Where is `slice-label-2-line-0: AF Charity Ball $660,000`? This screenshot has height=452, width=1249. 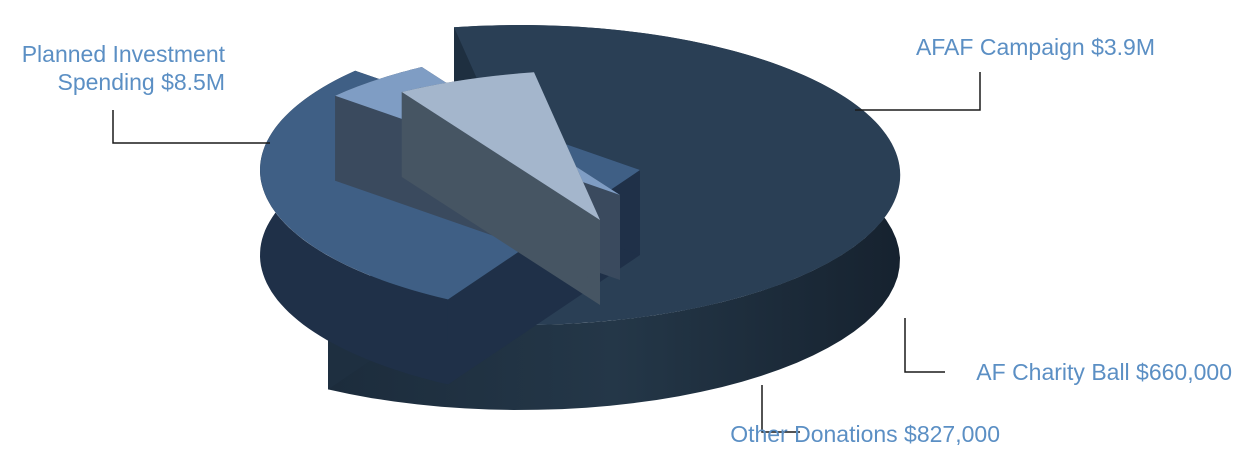
slice-label-2-line-0: AF Charity Ball $660,000 is located at coordinates (1104, 372).